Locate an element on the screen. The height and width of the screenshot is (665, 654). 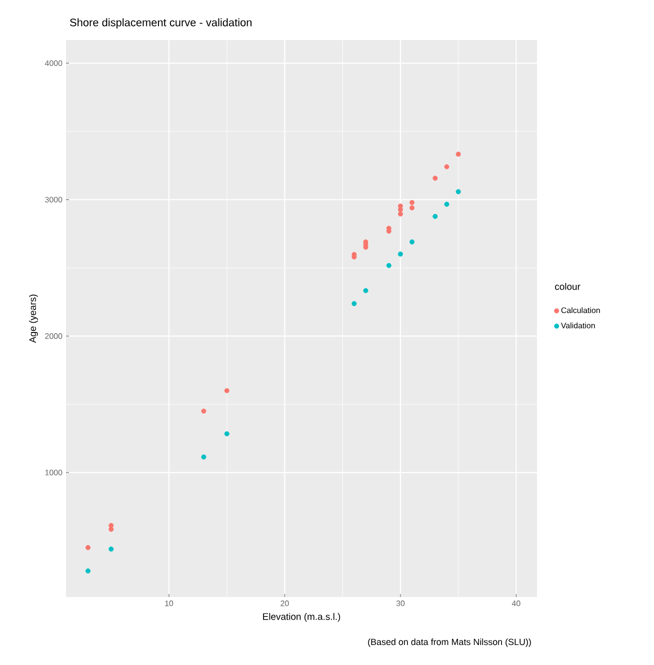
x-axis-title: Elevation (m.a.s.l.) is located at coordinates (301, 617).